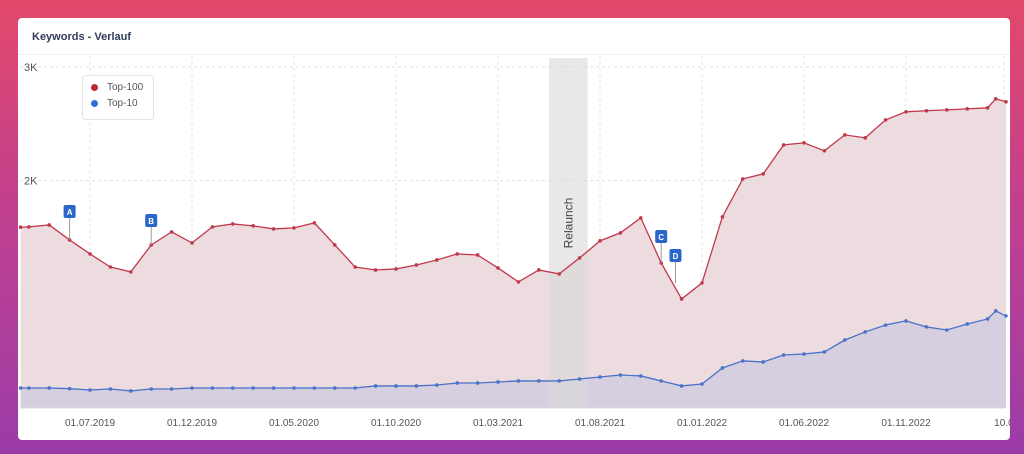 Image resolution: width=1024 pixels, height=454 pixels. I want to click on annotation-flag-d, so click(675, 255).